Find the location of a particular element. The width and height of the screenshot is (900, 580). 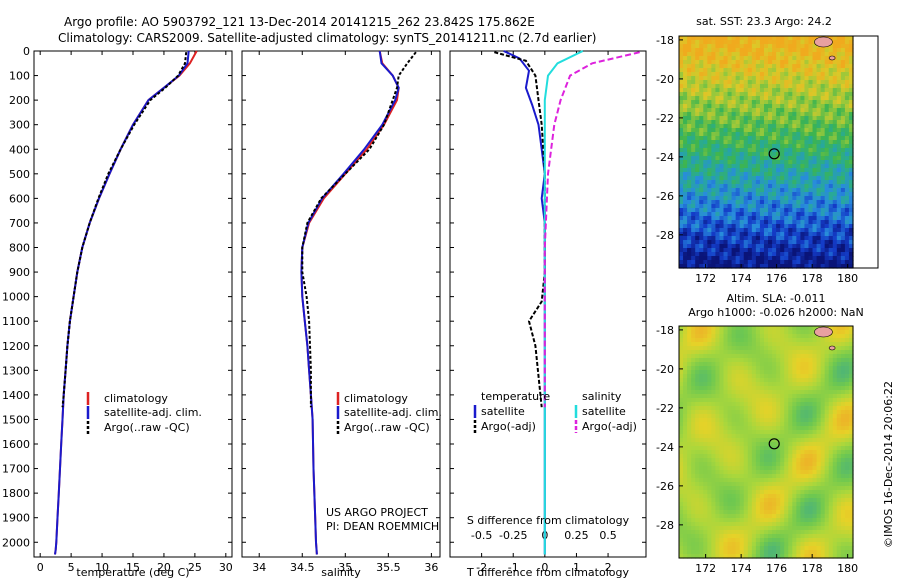

island-shape is located at coordinates (832, 58).